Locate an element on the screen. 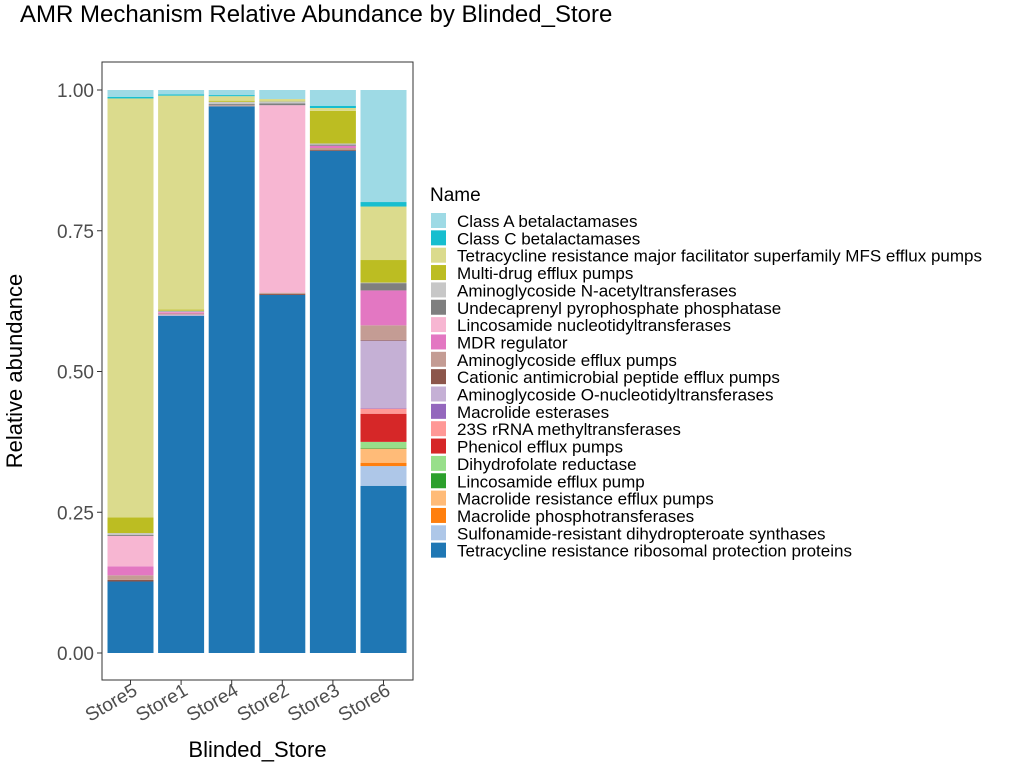 The height and width of the screenshot is (768, 1024). y-tick-label: 0.50 is located at coordinates (75, 373).